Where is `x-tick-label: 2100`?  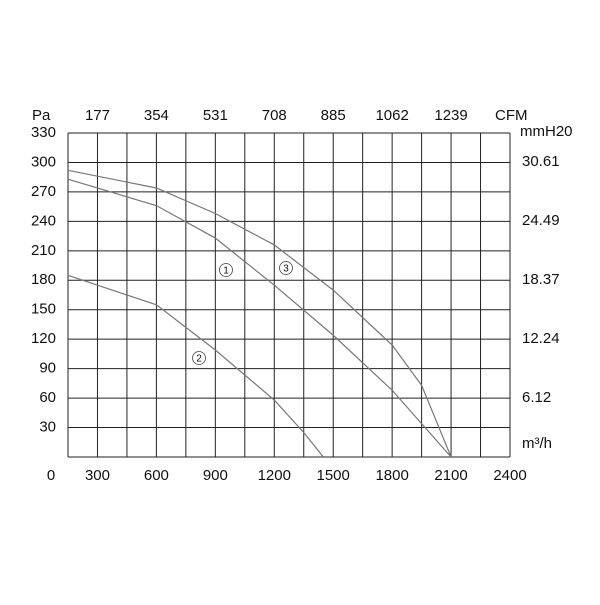
x-tick-label: 2100 is located at coordinates (450, 475).